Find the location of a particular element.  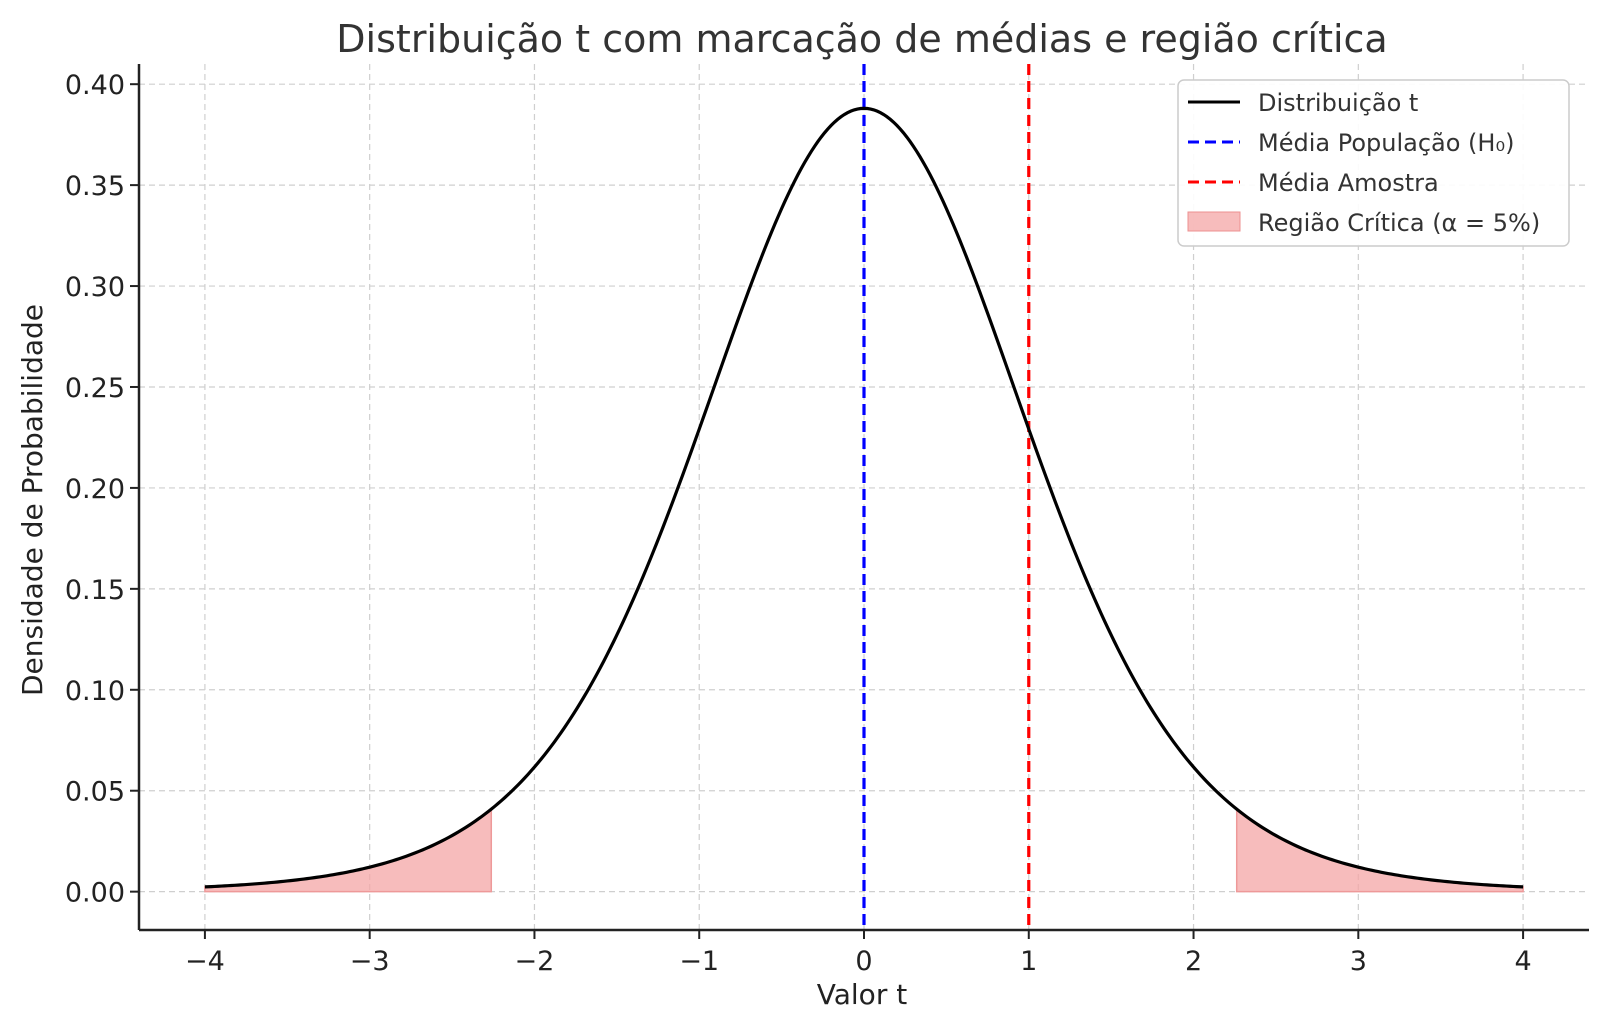

y-tick-label-4: 0.20 is located at coordinates (95, 489).